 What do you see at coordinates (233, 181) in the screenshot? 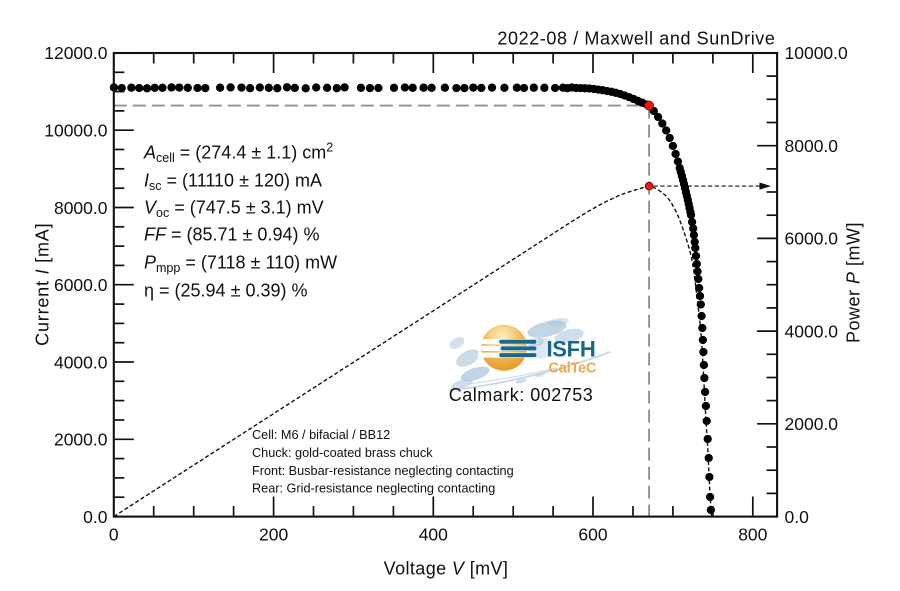
I see `svg-text: Isc = (11110 ± 120) mA` at bounding box center [233, 181].